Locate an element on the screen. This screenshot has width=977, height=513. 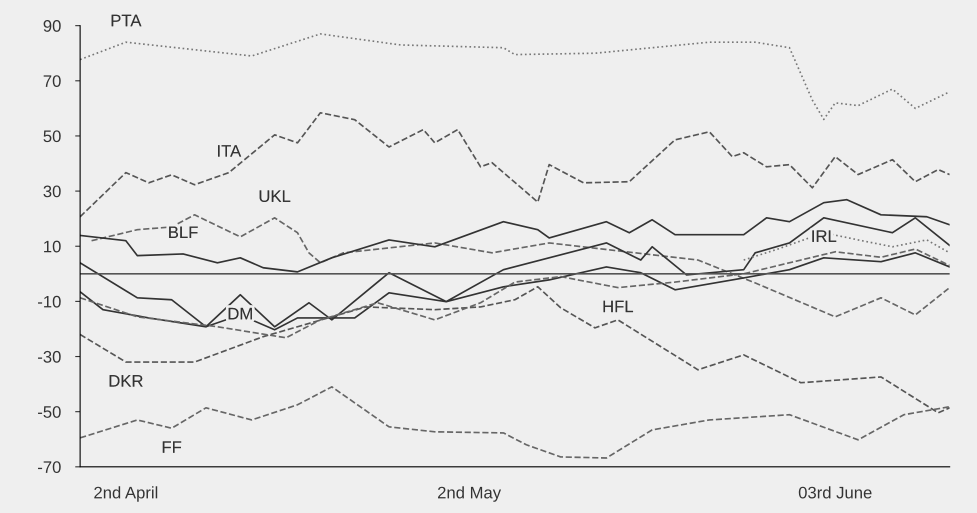
y-tick-label: -30 is located at coordinates (49, 356).